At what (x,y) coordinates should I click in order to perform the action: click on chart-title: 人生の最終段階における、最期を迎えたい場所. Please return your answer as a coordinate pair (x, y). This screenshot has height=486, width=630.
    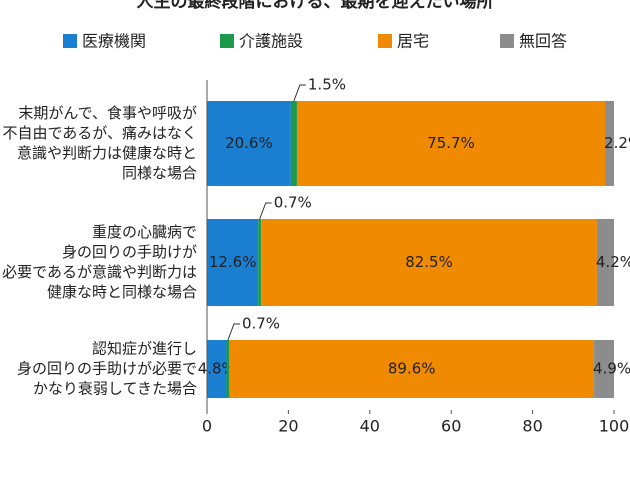
    Looking at the image, I should click on (315, 6).